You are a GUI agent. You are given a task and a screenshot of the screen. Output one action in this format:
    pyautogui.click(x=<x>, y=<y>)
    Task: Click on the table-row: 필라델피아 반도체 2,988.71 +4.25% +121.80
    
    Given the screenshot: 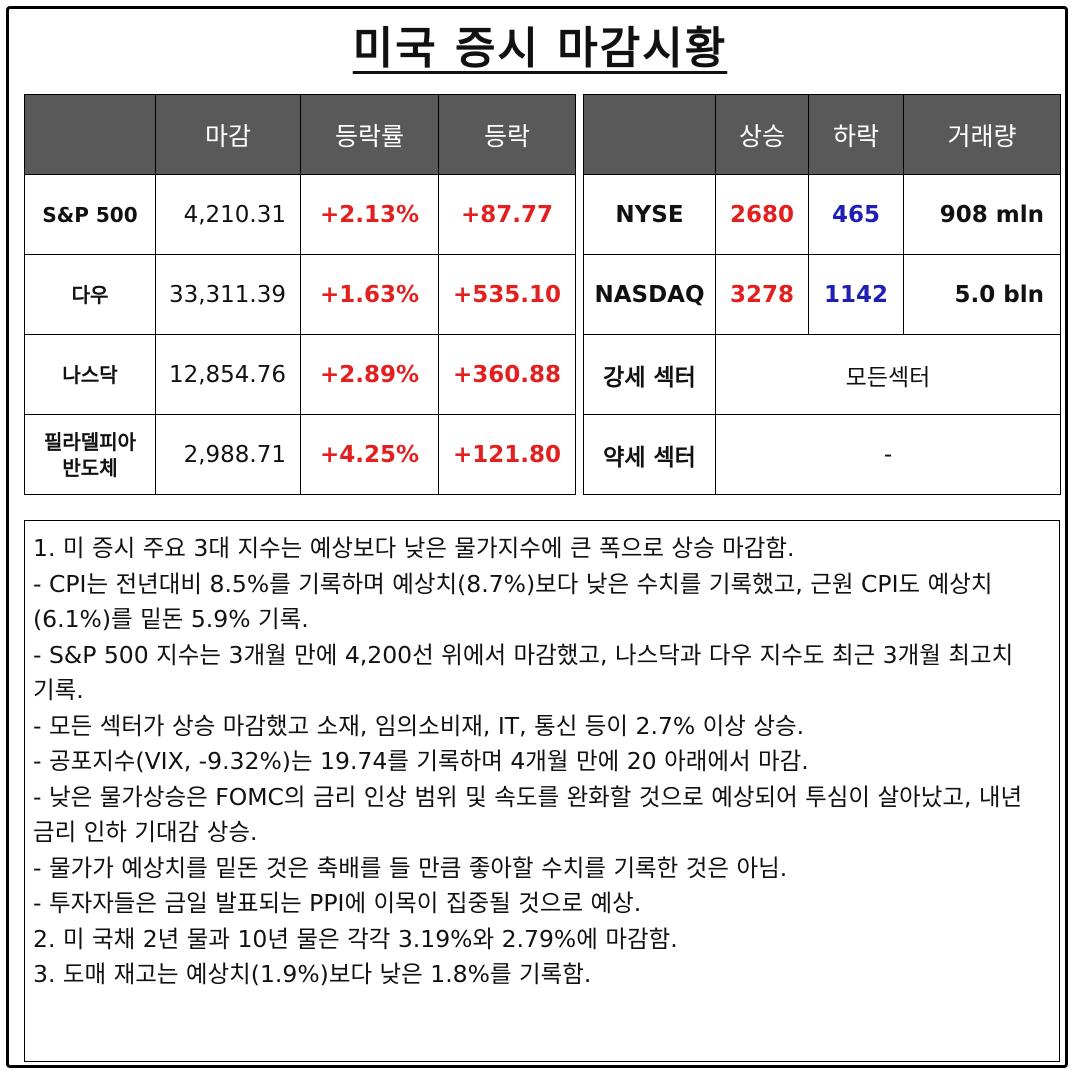 What is the action you would take?
    pyautogui.click(x=300, y=454)
    